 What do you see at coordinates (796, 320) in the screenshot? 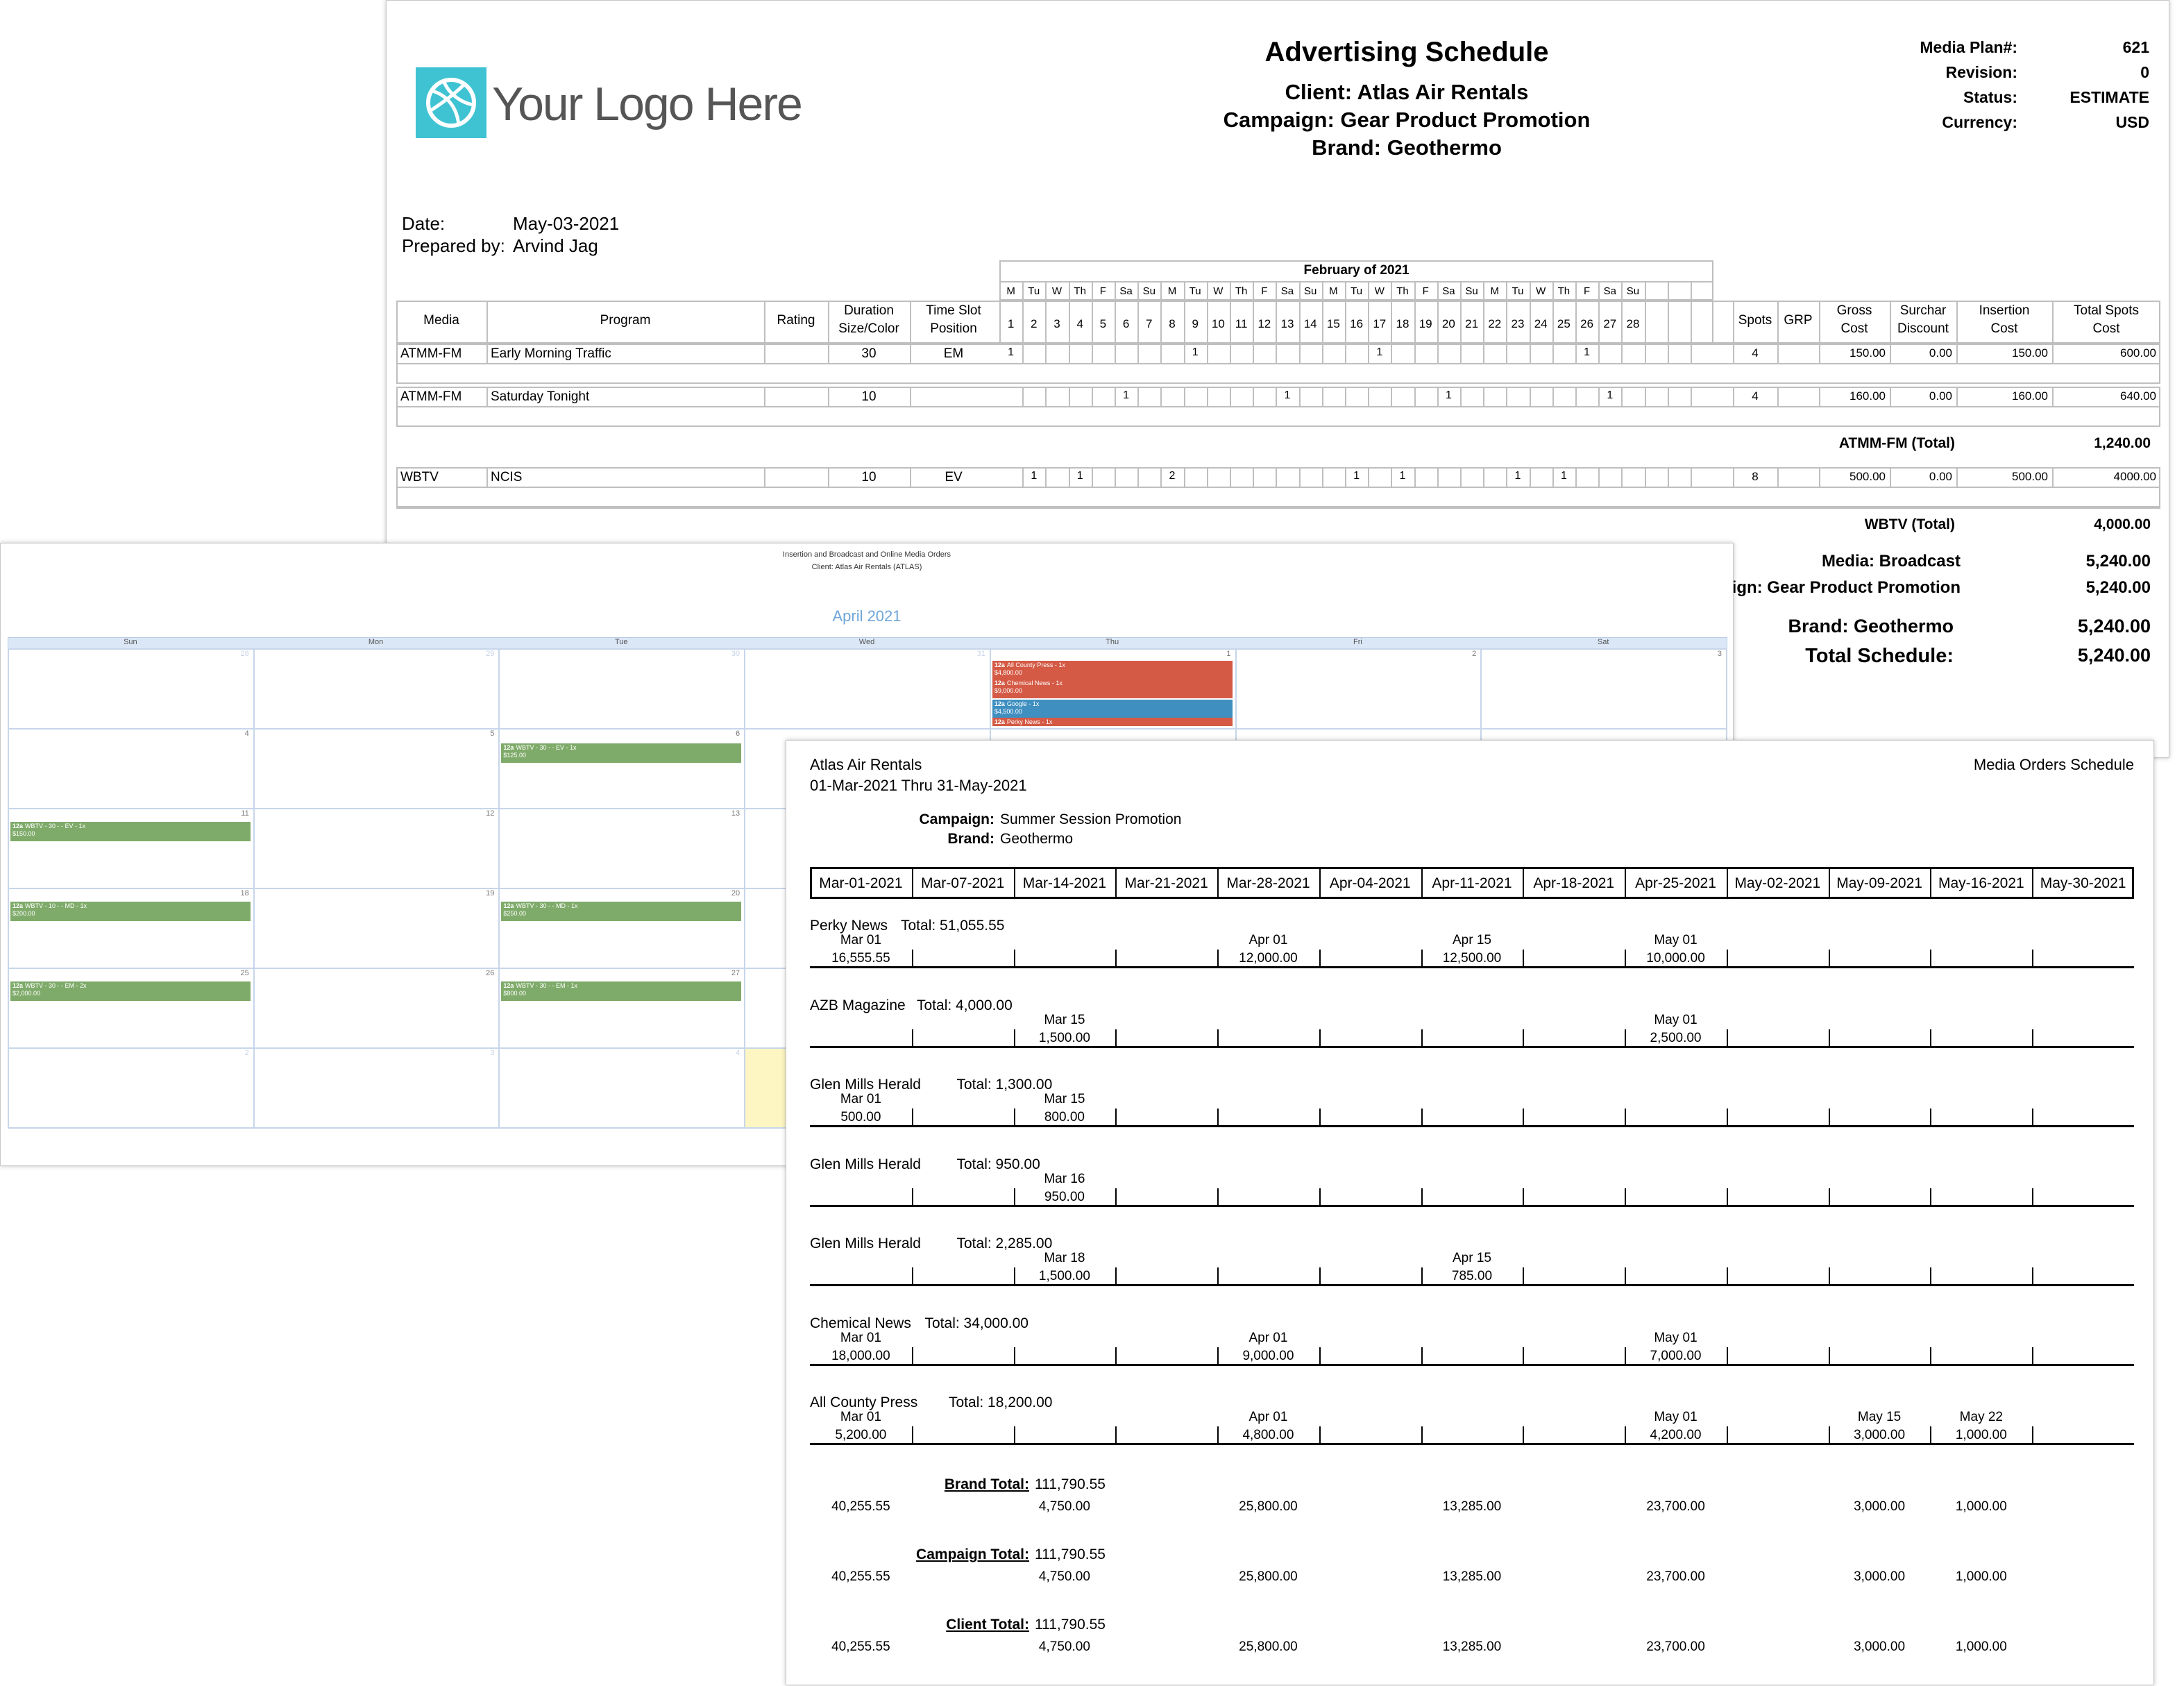
I see `header-rating: Rating` at bounding box center [796, 320].